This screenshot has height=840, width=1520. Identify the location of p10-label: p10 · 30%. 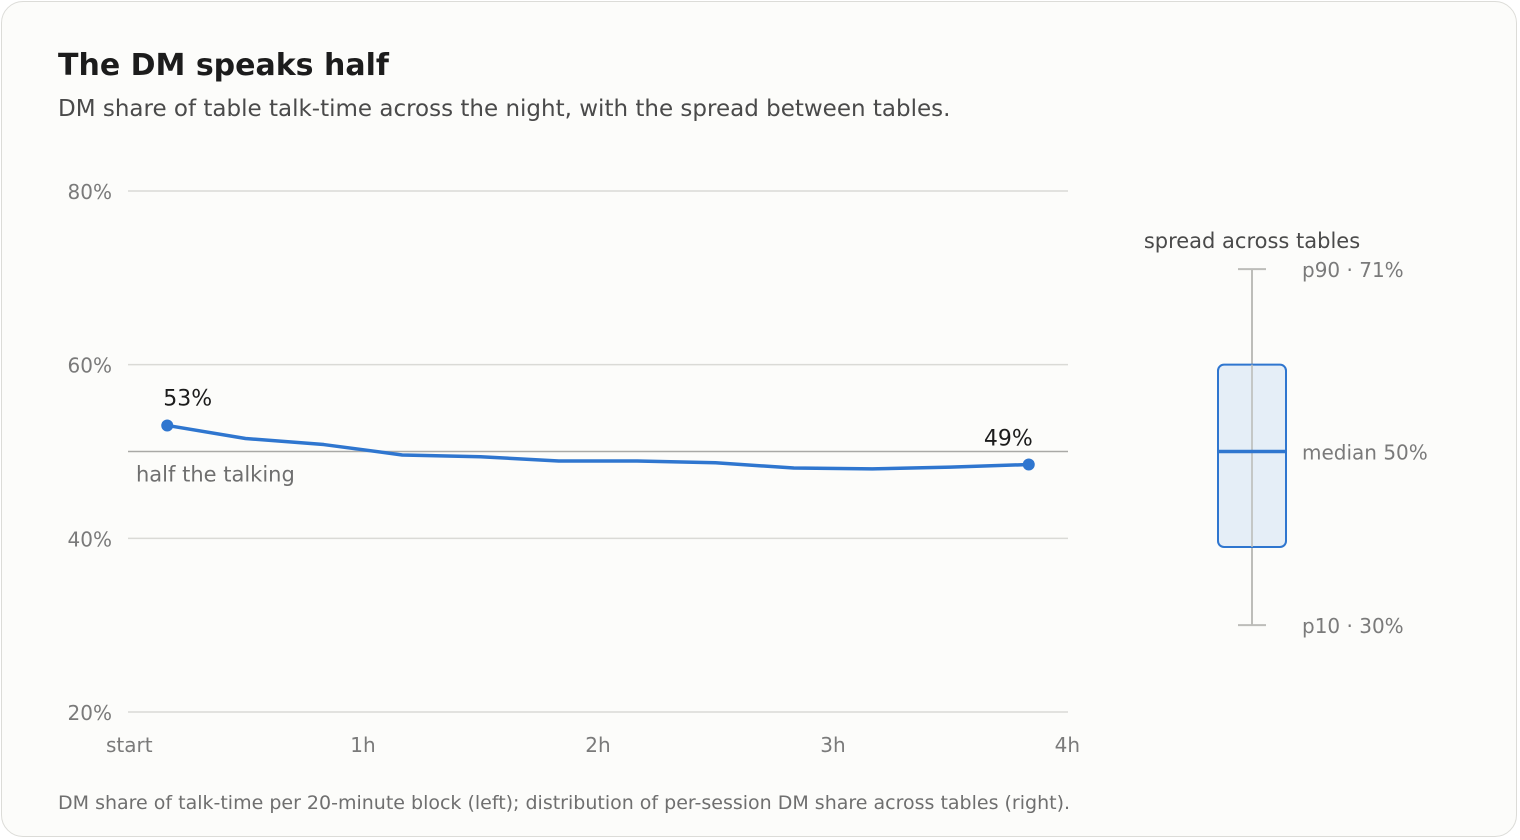
(1353, 626).